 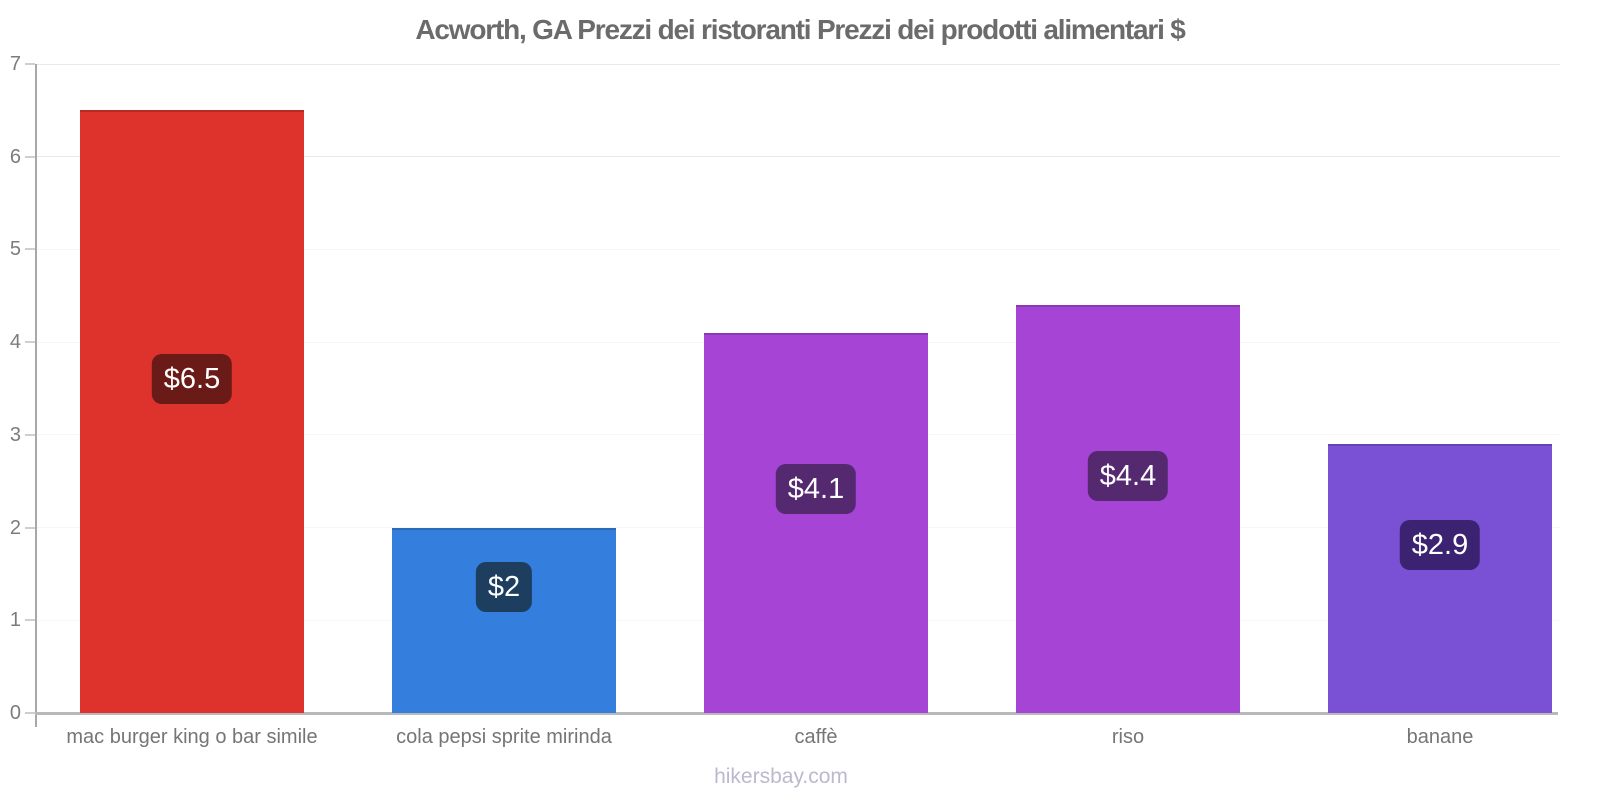 I want to click on value-label: $2, so click(x=504, y=586).